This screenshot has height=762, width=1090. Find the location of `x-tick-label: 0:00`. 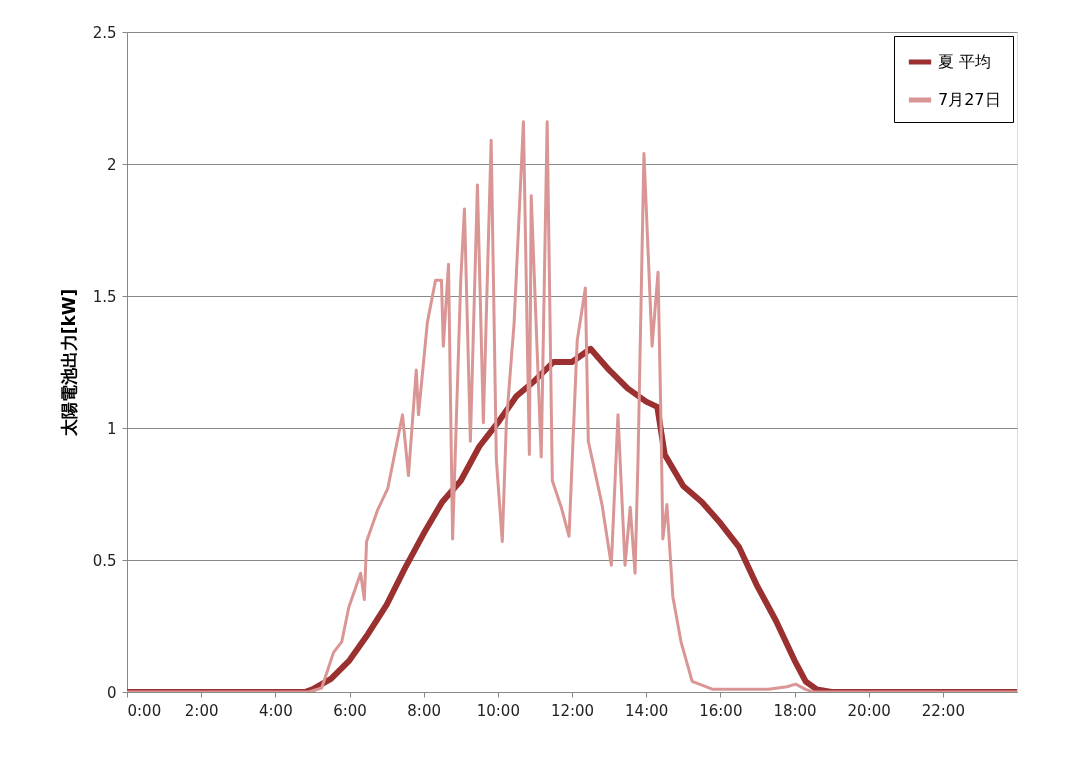

x-tick-label: 0:00 is located at coordinates (144, 710).